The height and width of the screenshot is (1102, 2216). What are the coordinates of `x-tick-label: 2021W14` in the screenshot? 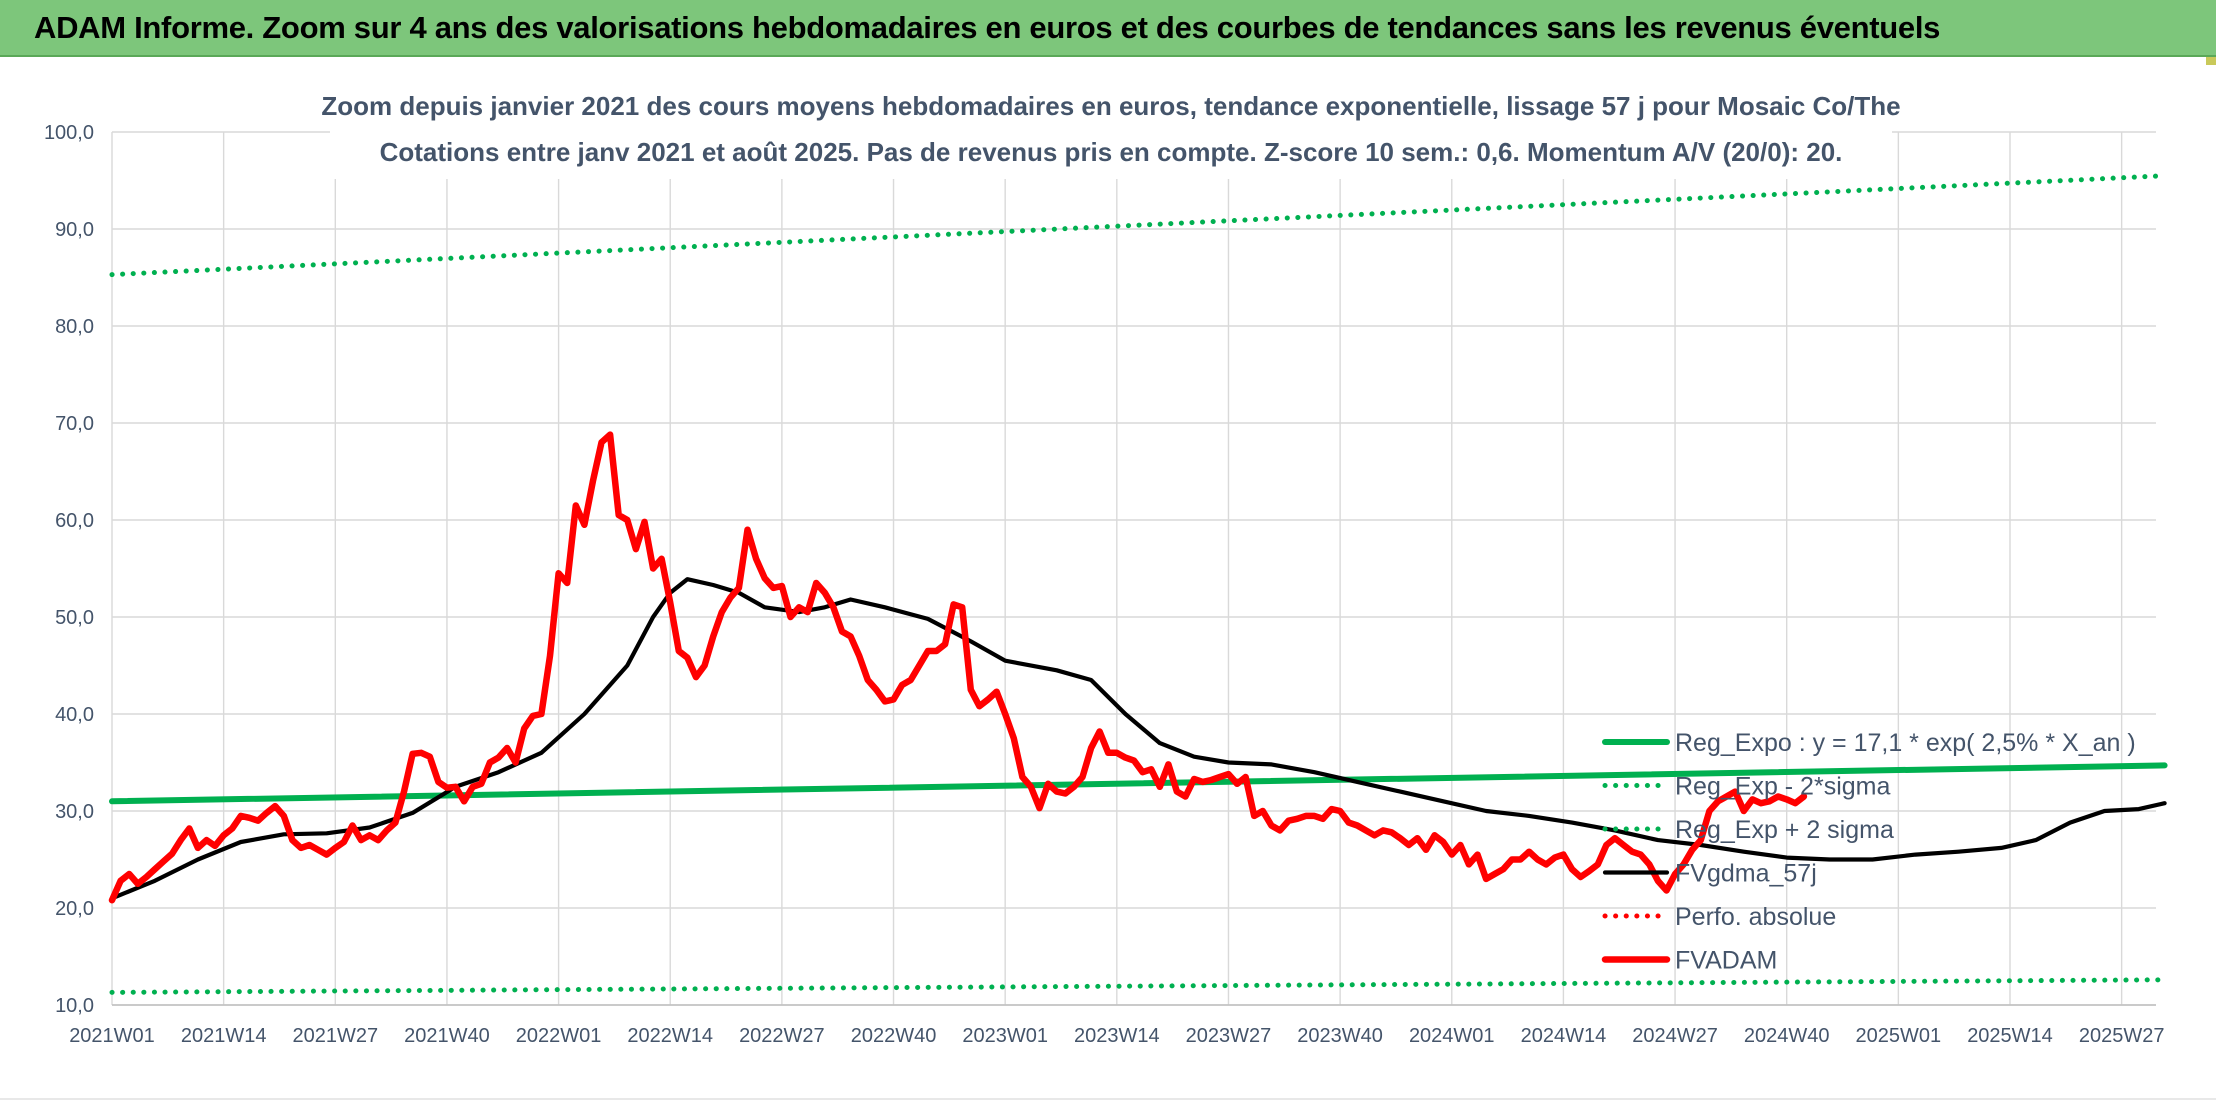 It's located at (224, 1036).